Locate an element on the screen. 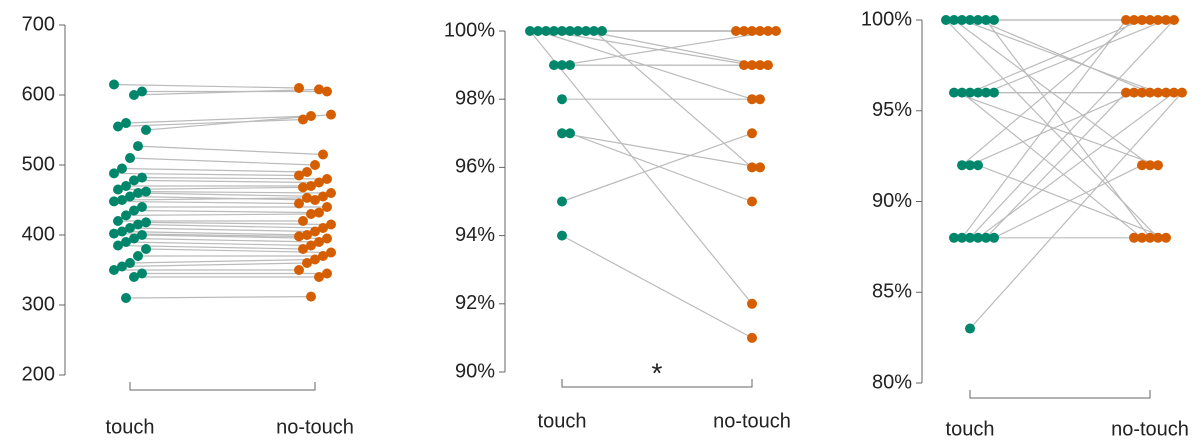 The image size is (1204, 440). y-tick-label: 700 is located at coordinates (38, 24).